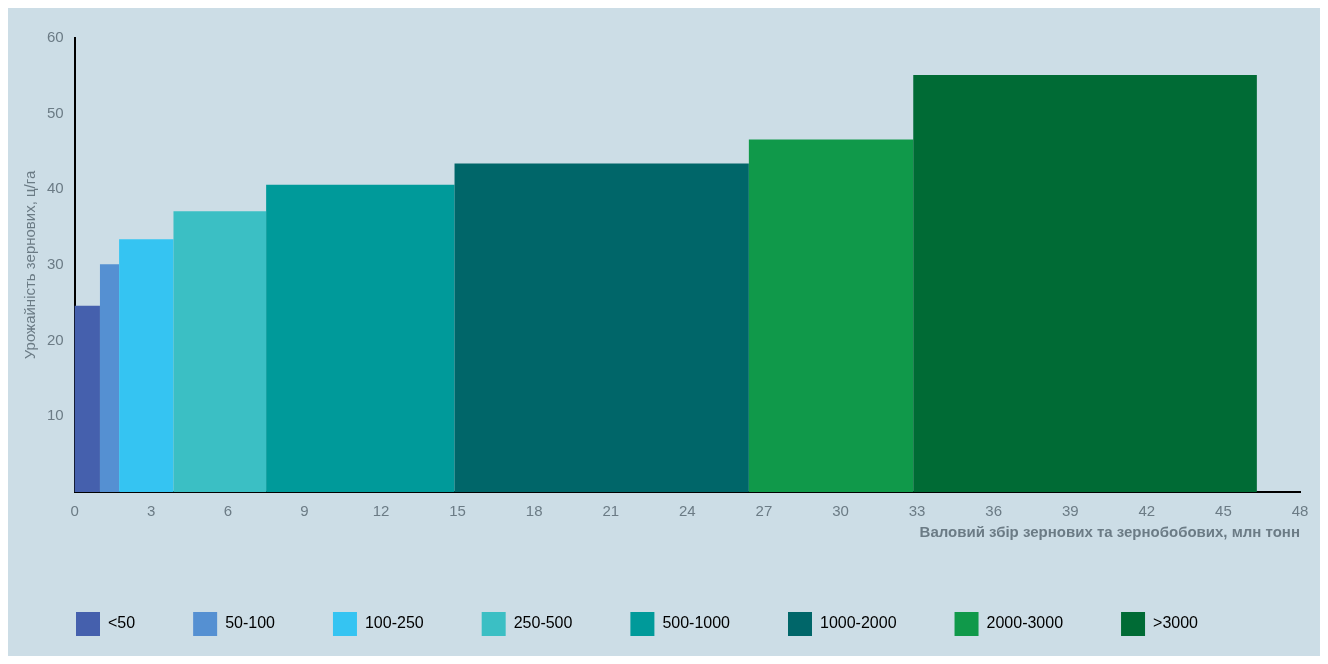  What do you see at coordinates (1025, 623) in the screenshot?
I see `legend-label: 2000-3000` at bounding box center [1025, 623].